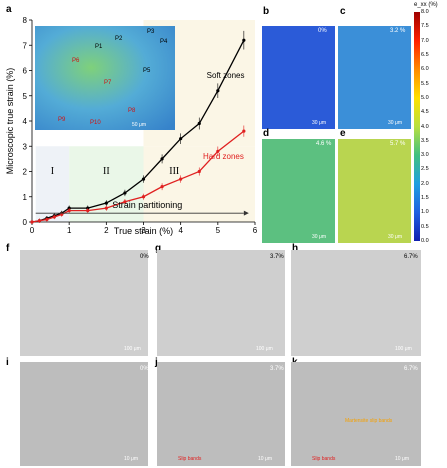 This screenshot has width=447, height=468. What do you see at coordinates (425, 97) in the screenshot?
I see `colorbar-tick: 5.0` at bounding box center [425, 97].